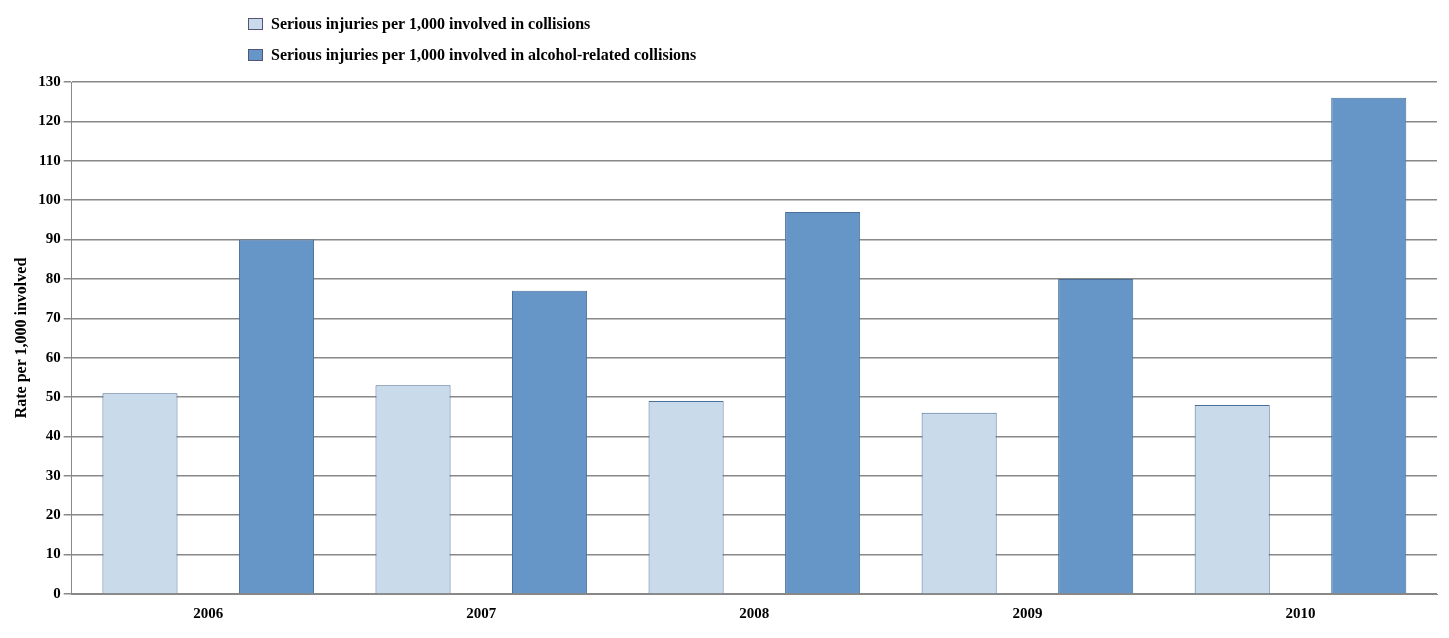 This screenshot has width=1449, height=638. Describe the element at coordinates (49, 199) in the screenshot. I see `y-tick-label: 100` at that location.